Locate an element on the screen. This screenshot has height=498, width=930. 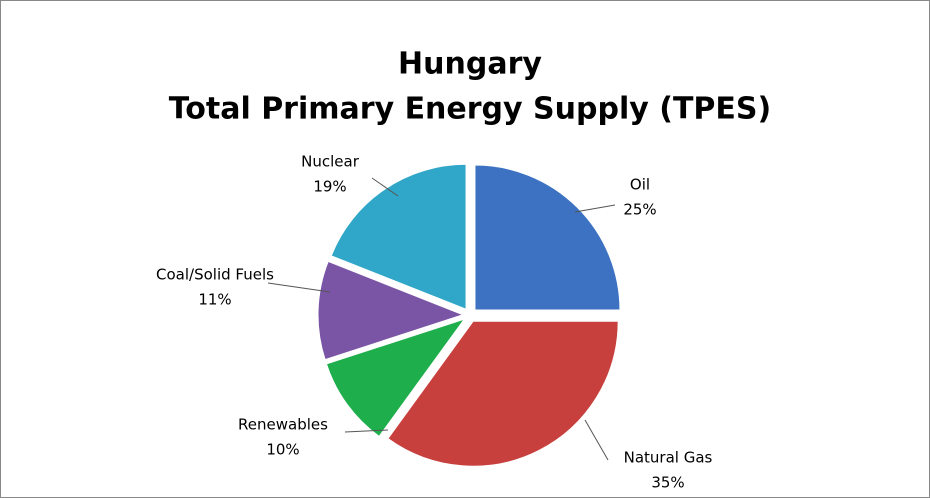
slice-value-label: 11% is located at coordinates (214, 300).